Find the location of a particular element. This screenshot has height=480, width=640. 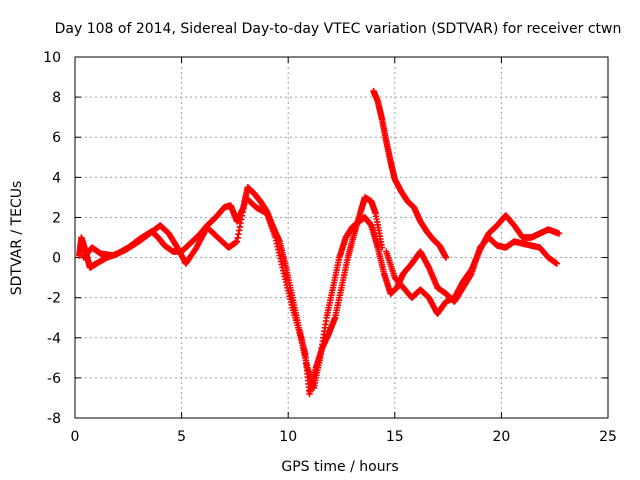

x-tick-label: 20 is located at coordinates (501, 437).